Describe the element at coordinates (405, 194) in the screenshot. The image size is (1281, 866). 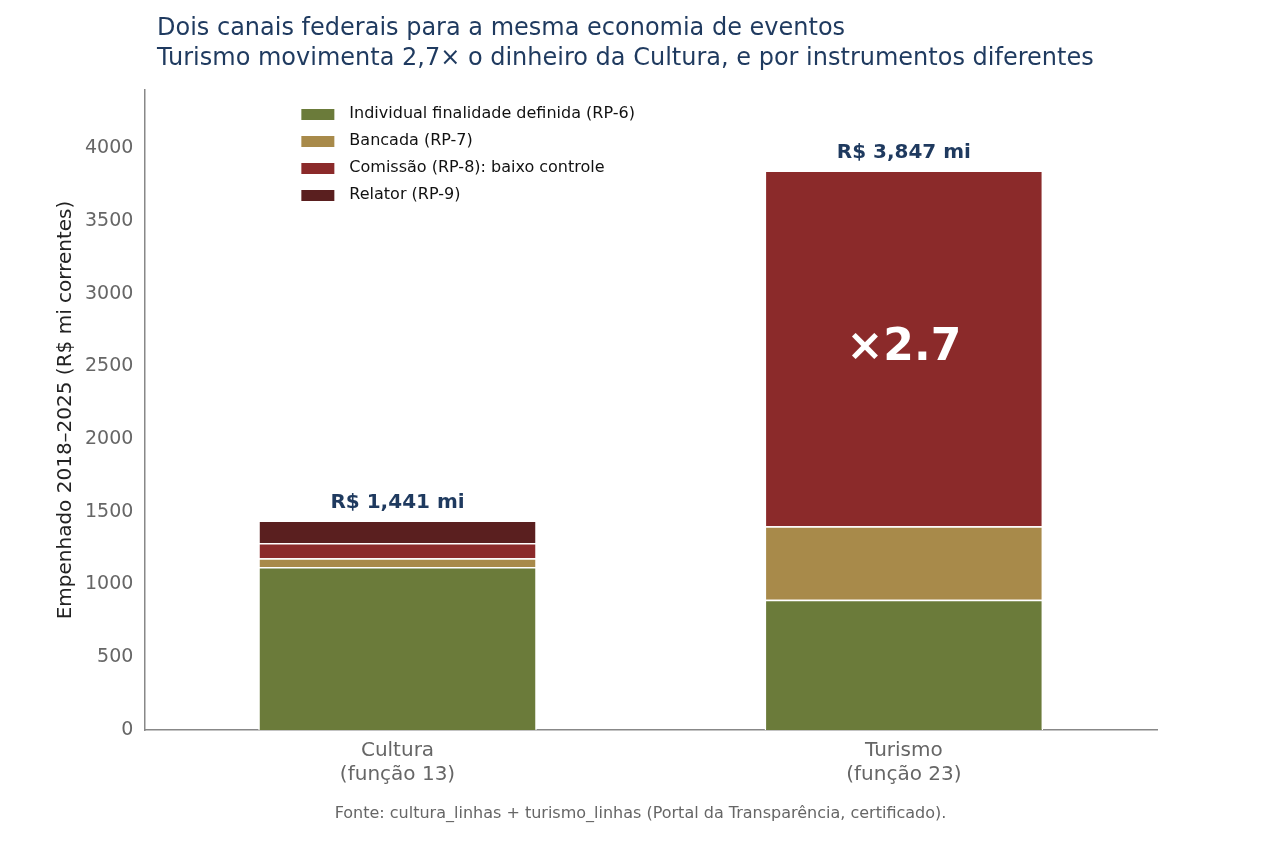
I see `legend-label: Relator (RP-9)` at that location.